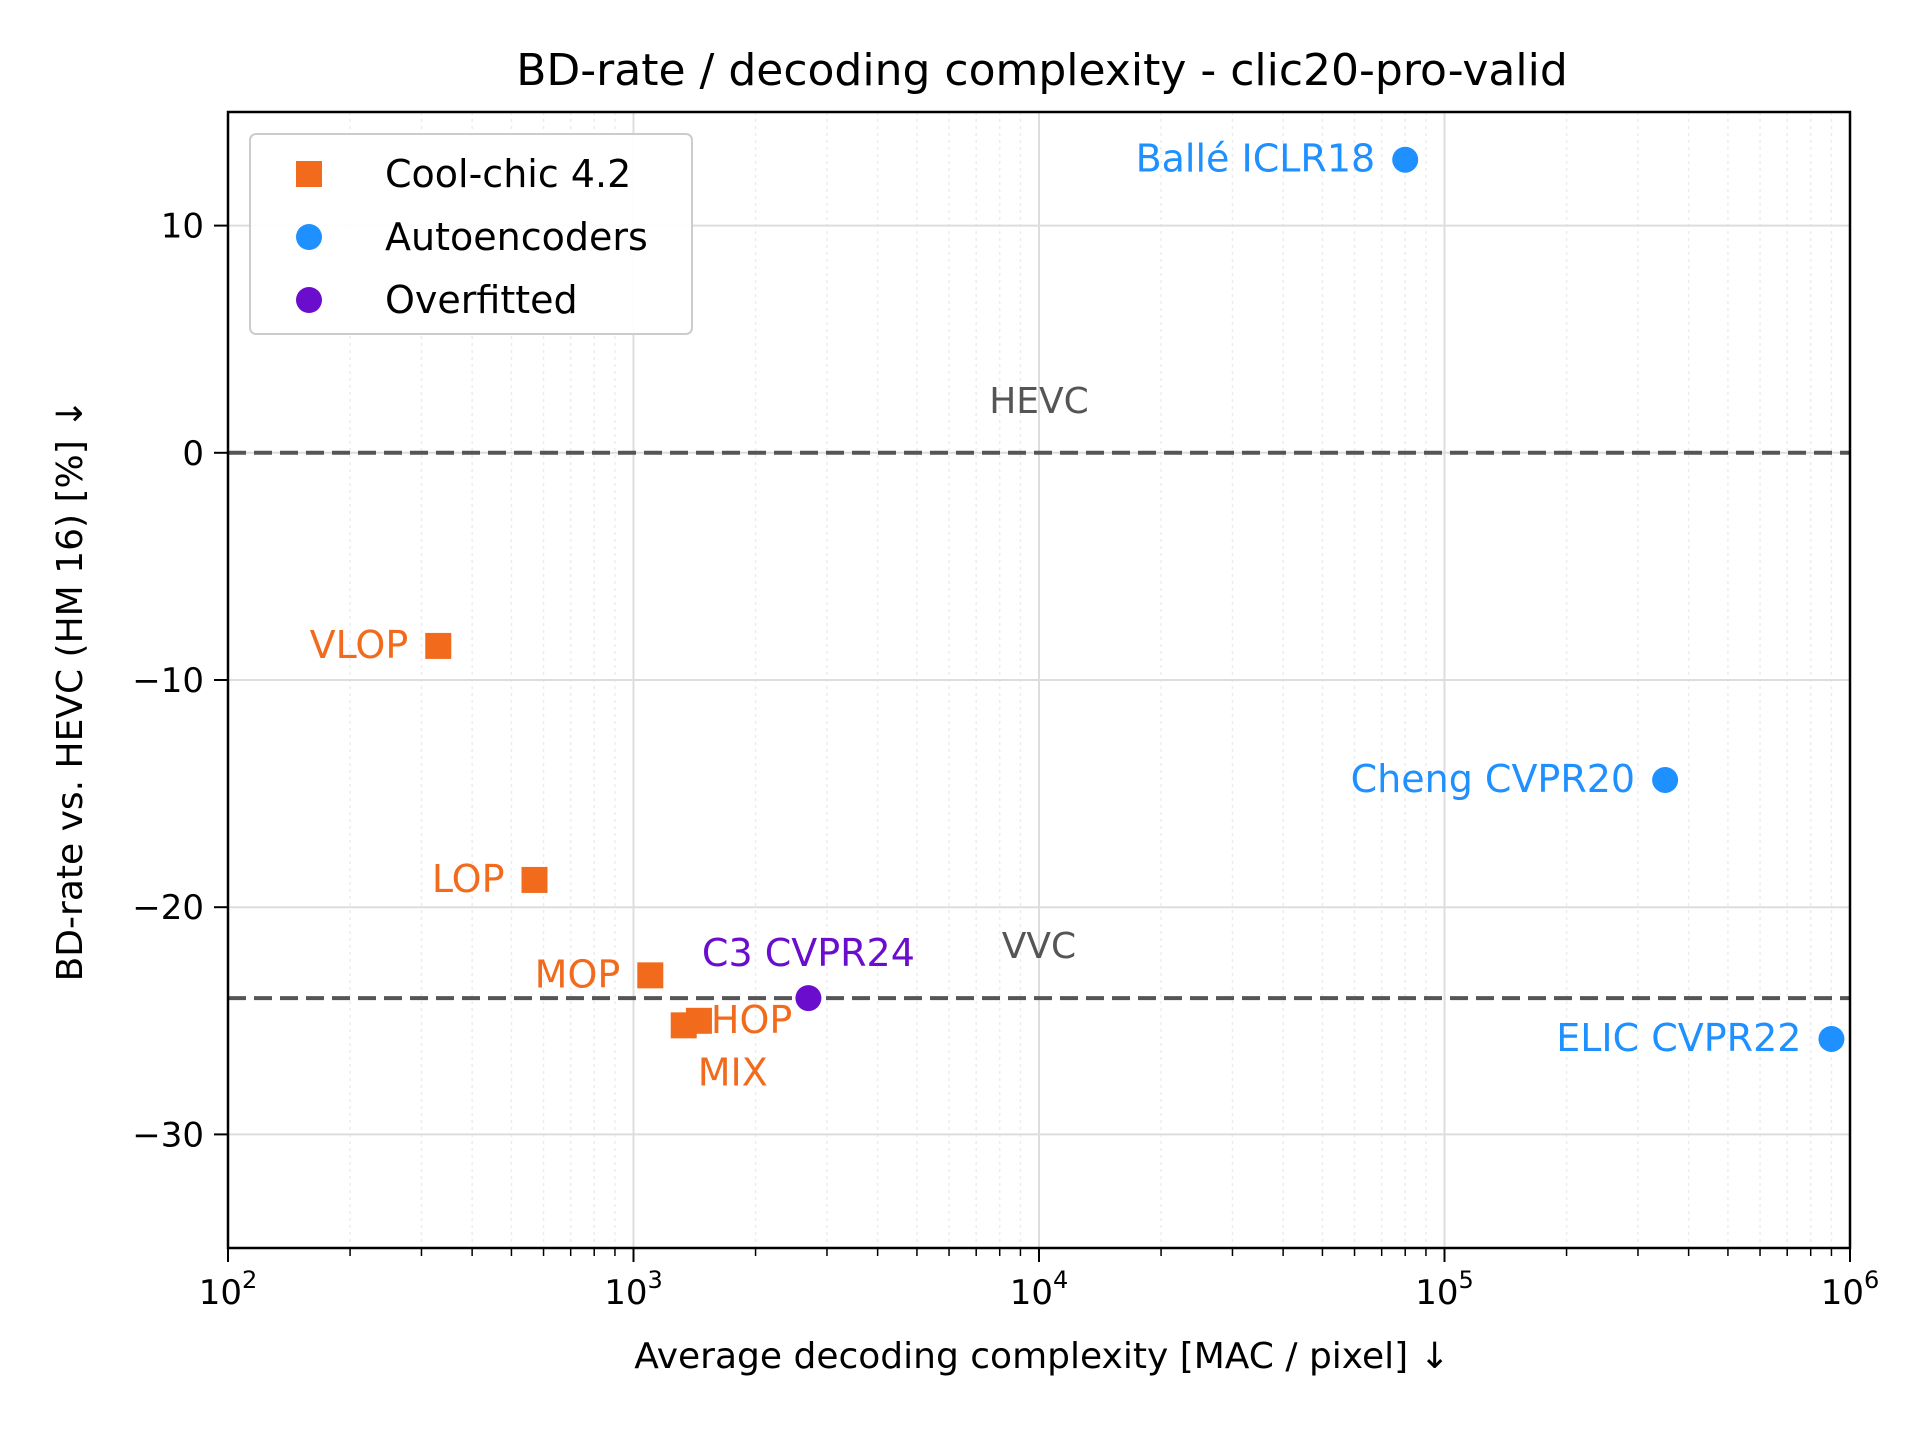 The width and height of the screenshot is (1920, 1440). What do you see at coordinates (808, 998) in the screenshot?
I see `data-point-c3-cvpr24` at bounding box center [808, 998].